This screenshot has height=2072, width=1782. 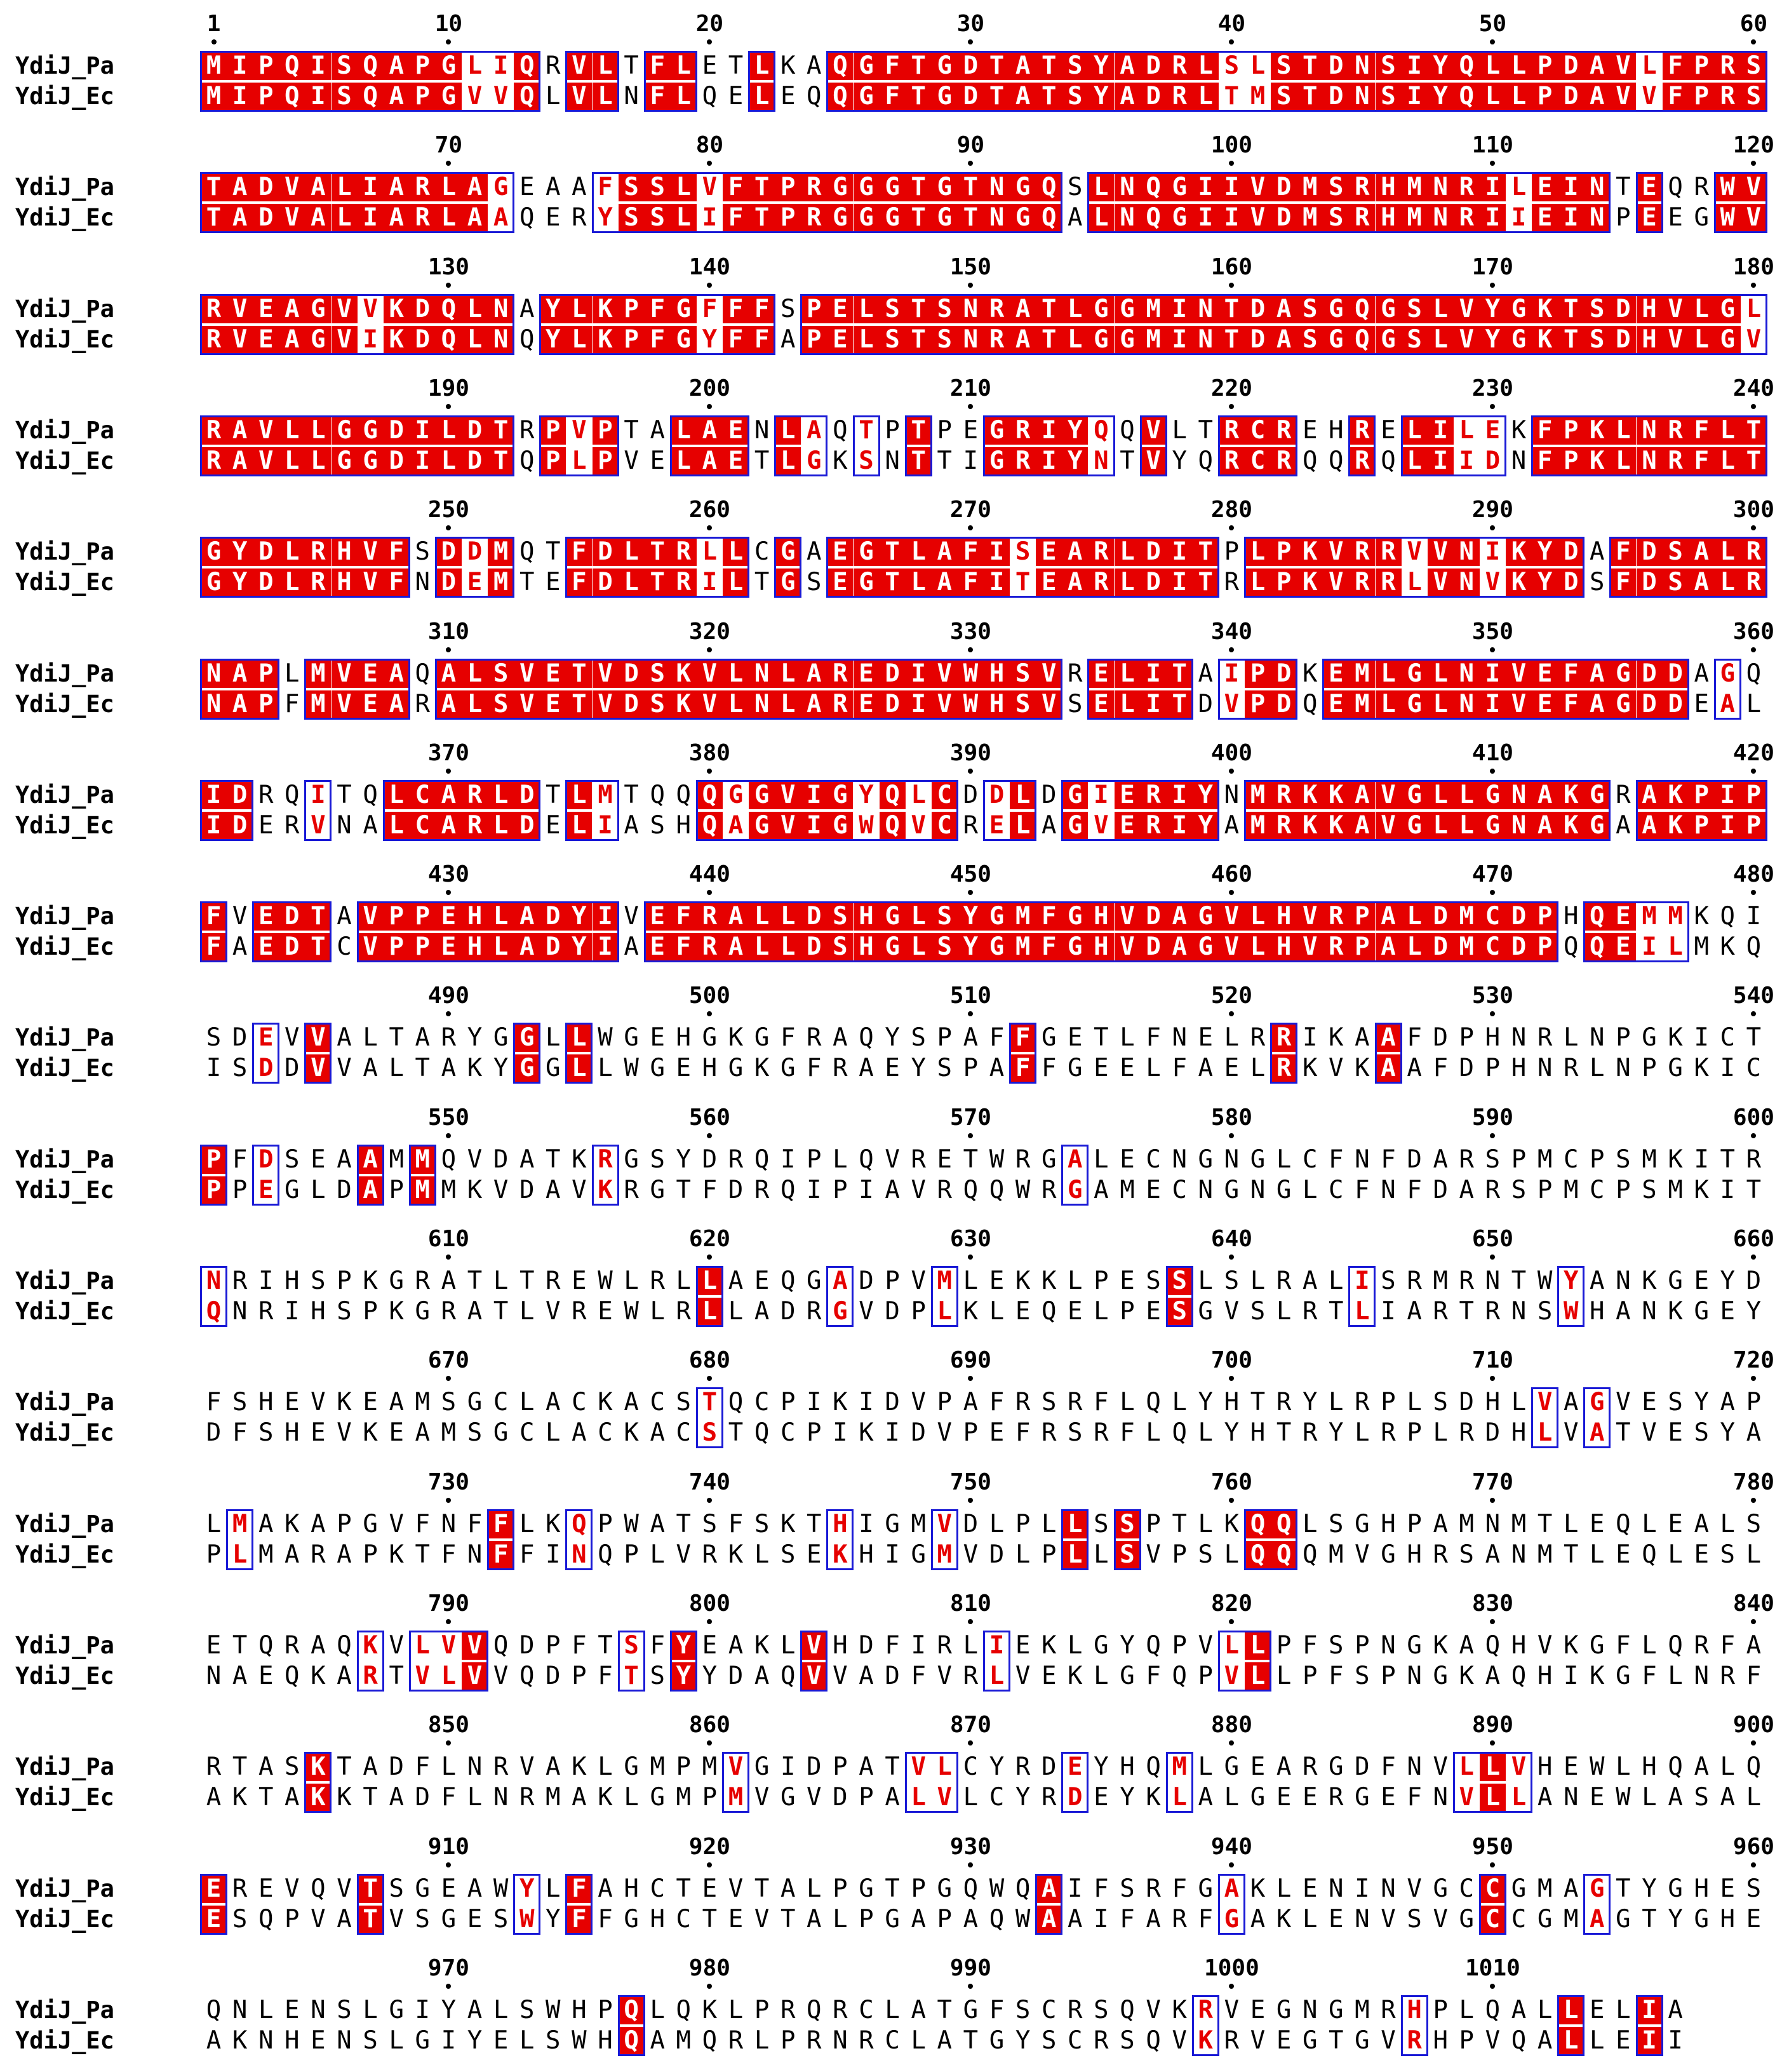 I want to click on residue-pa: D, so click(x=1571, y=66).